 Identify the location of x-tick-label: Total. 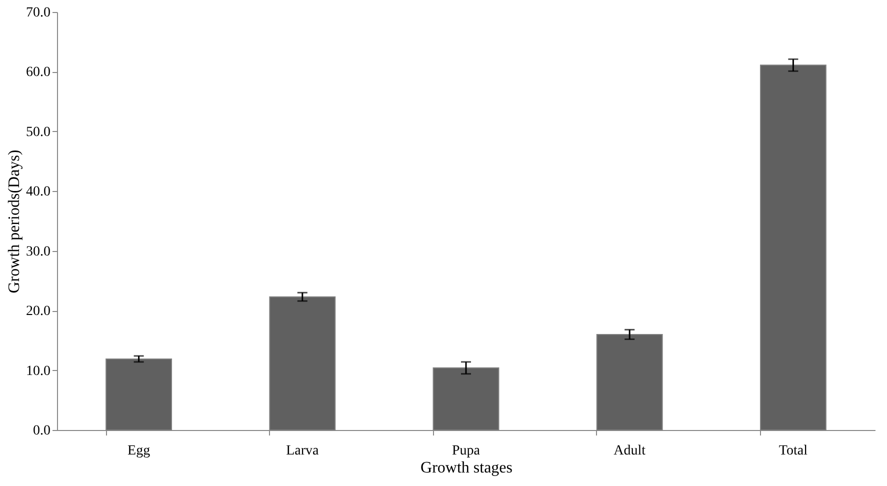
(793, 451).